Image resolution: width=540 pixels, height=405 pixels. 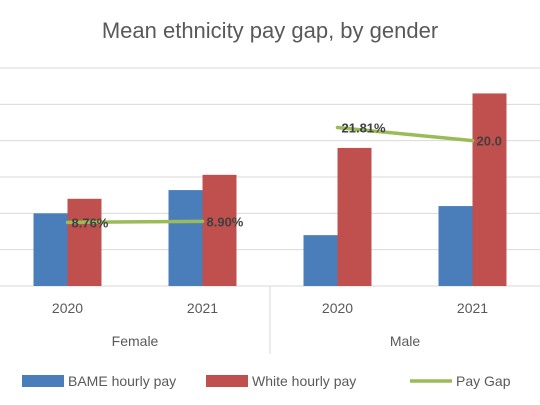 I want to click on pay-gap-label: 21.81%, so click(x=364, y=128).